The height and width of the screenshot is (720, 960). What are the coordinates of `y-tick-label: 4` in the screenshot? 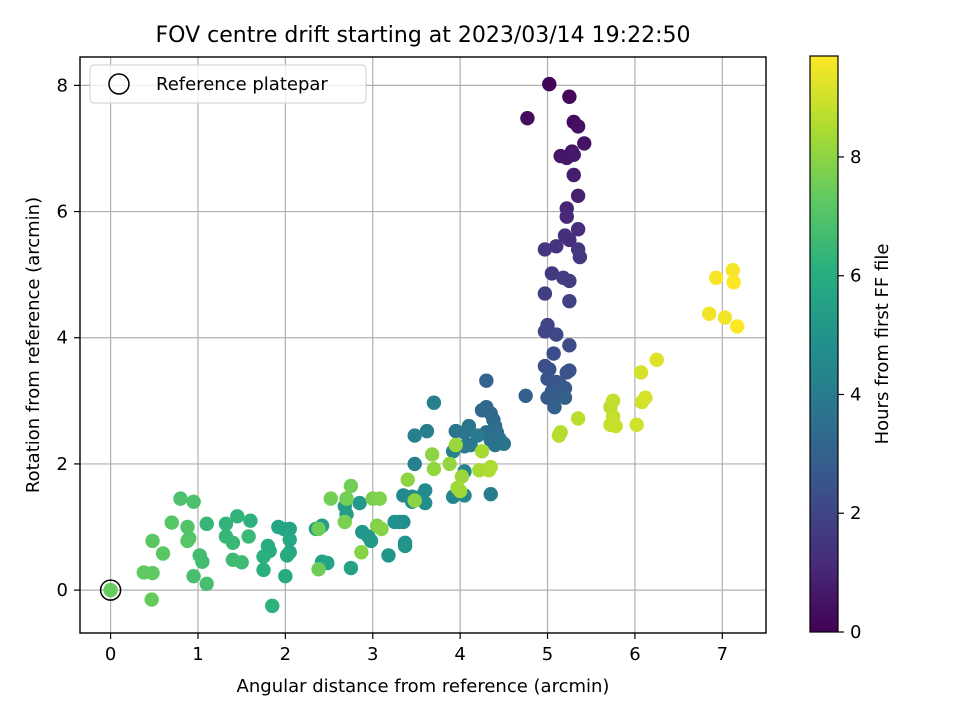 It's located at (62, 338).